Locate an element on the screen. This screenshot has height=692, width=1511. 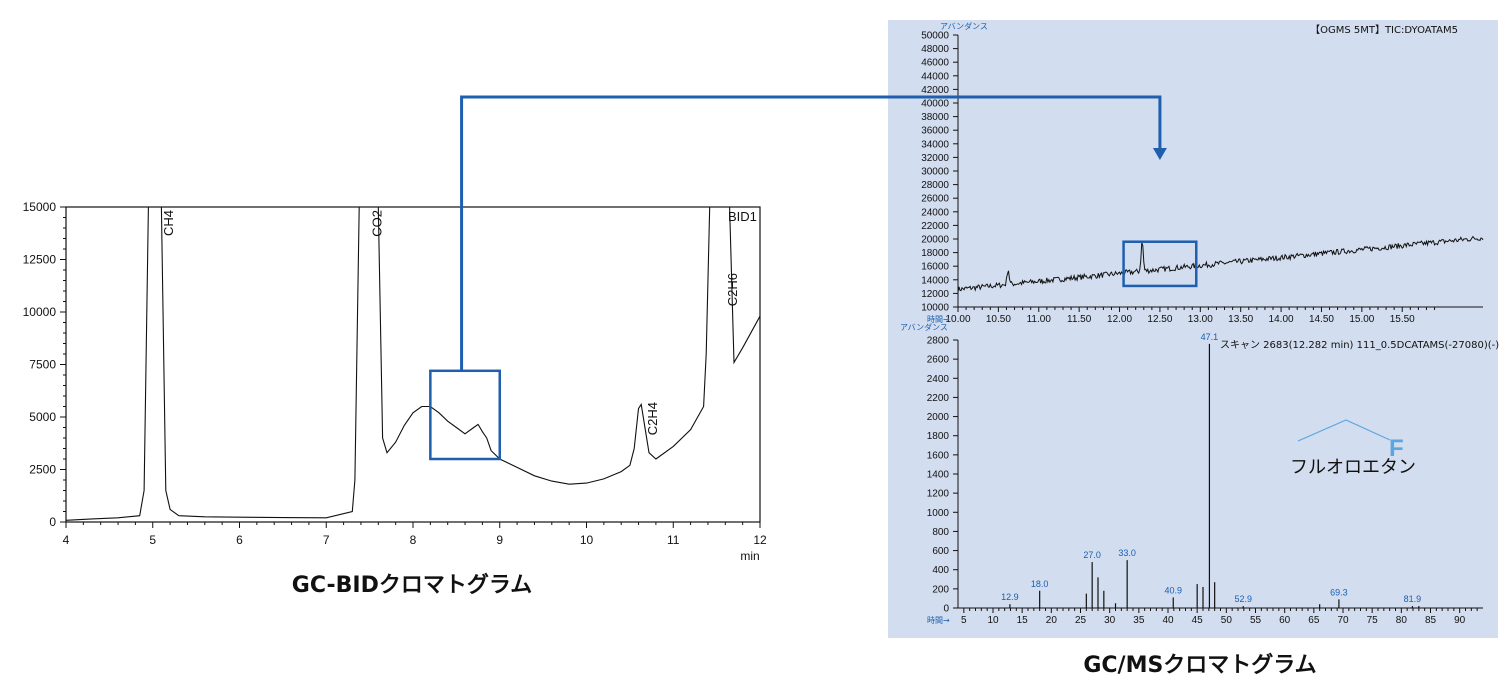
mass-spectrum-peak-label: 69.3 is located at coordinates (1339, 592).